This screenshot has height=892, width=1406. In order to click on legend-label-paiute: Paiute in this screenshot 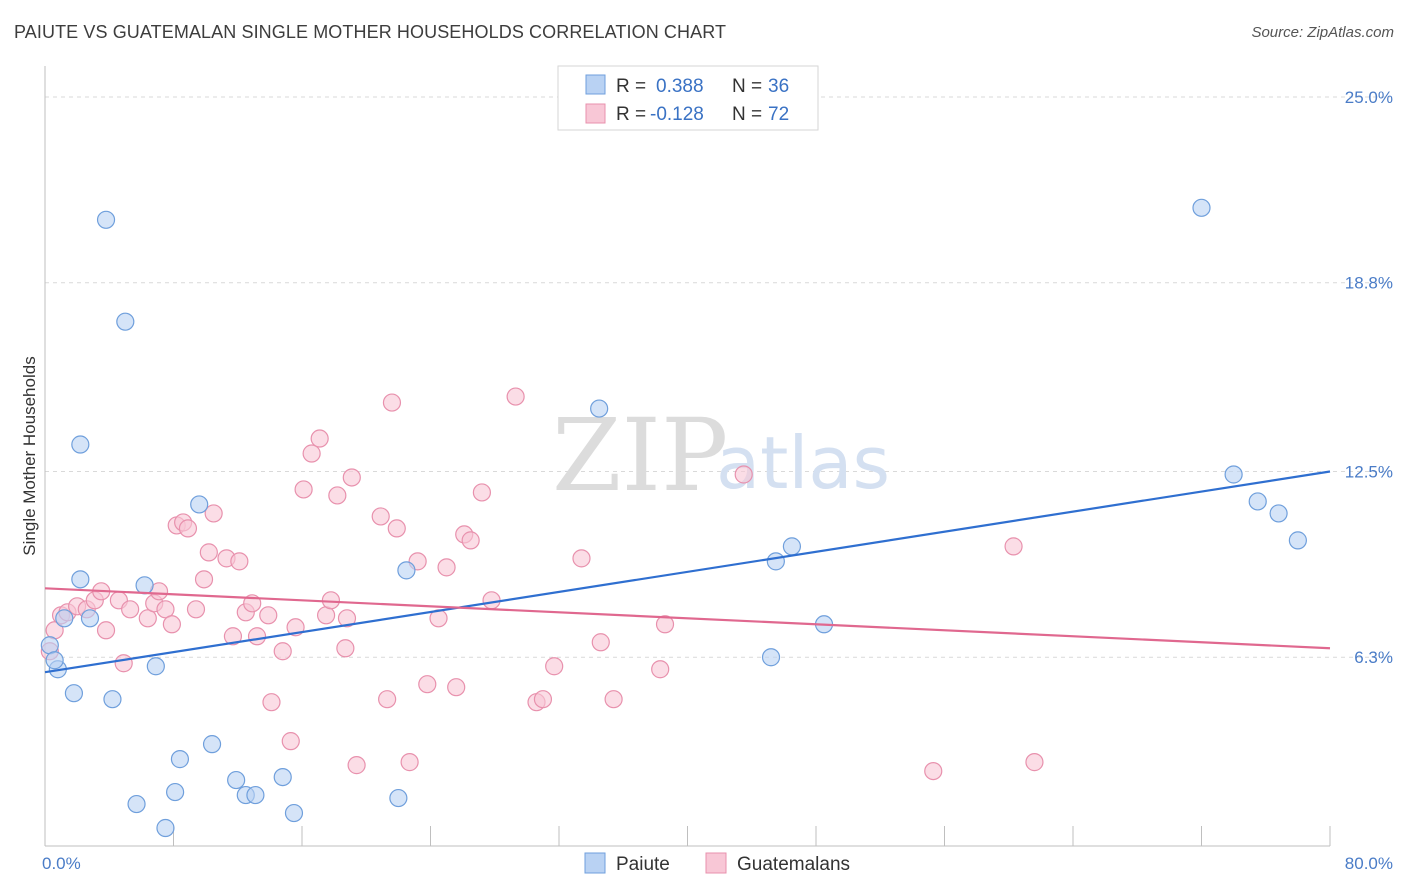, I will do `click(643, 864)`.